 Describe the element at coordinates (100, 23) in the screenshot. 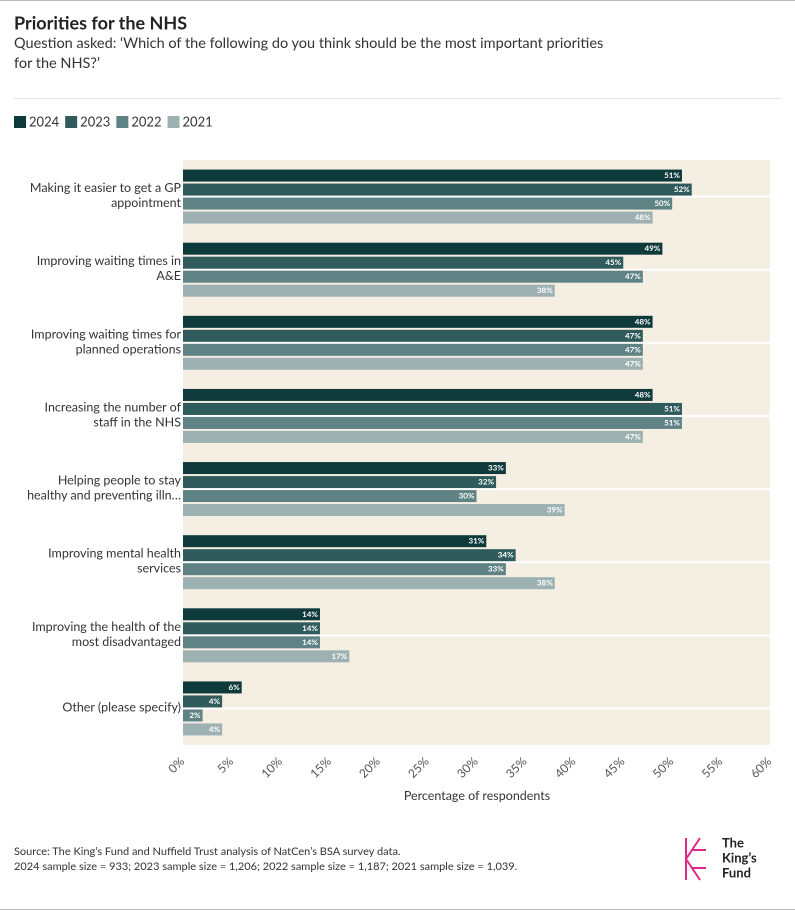

I see `chart-title: Priorities for the NHS` at that location.